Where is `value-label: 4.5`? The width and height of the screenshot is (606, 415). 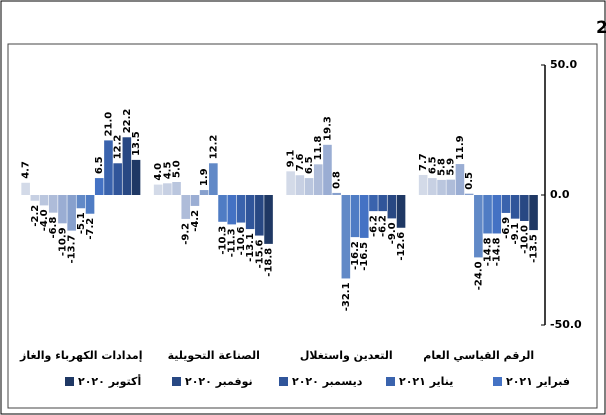
value-label: 4.5 is located at coordinates (167, 171).